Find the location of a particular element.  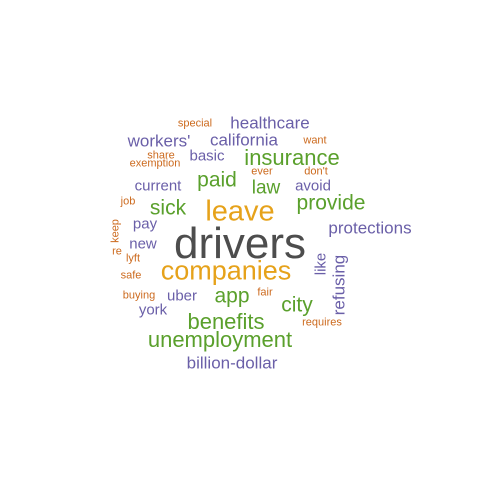

word-refusing: refusing is located at coordinates (339, 285).